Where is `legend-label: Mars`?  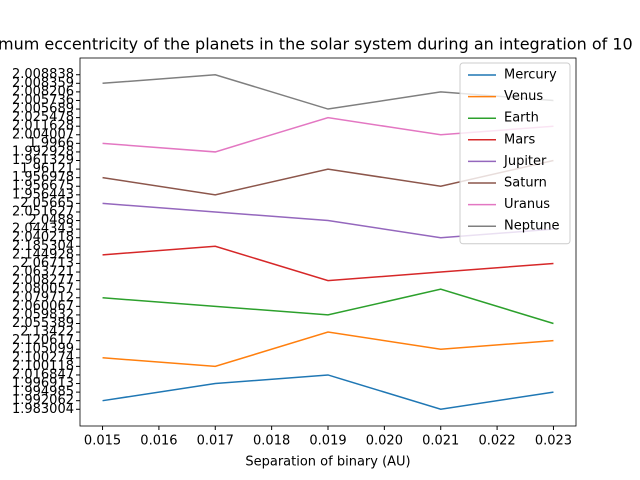
legend-label: Mars is located at coordinates (520, 139).